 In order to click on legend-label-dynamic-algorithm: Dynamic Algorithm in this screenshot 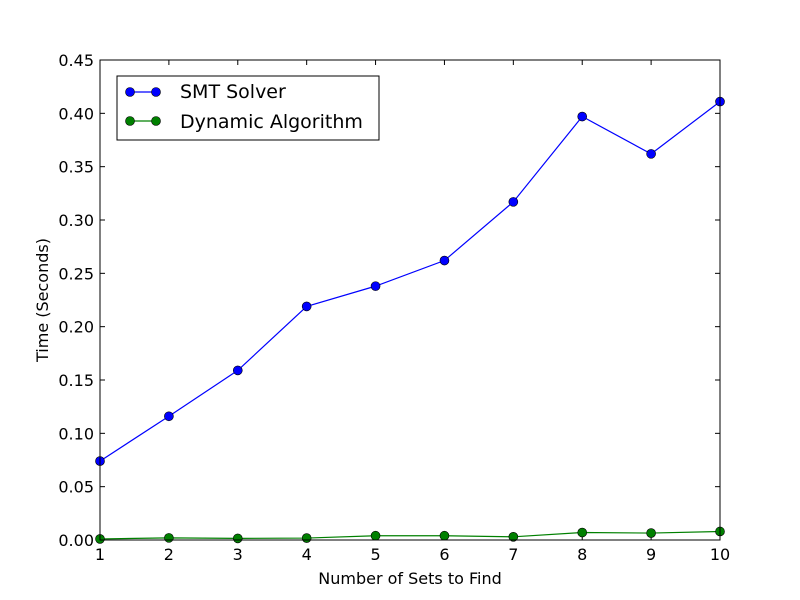, I will do `click(271, 122)`.